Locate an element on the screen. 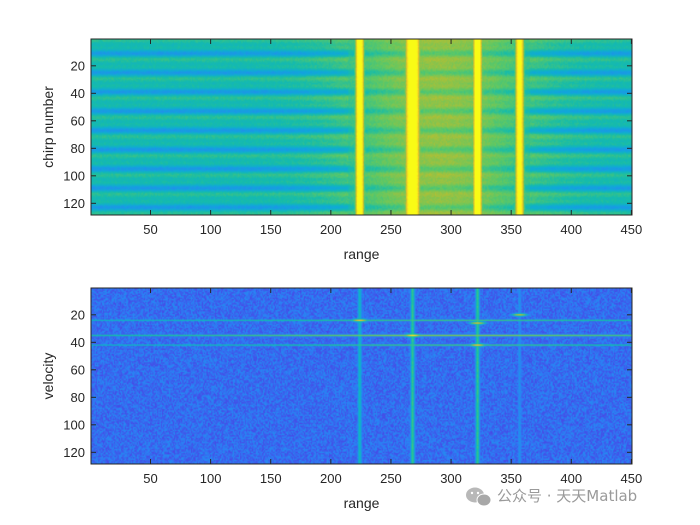 This screenshot has height=525, width=700. watermark: 公众号 · 天天Matlab is located at coordinates (551, 497).